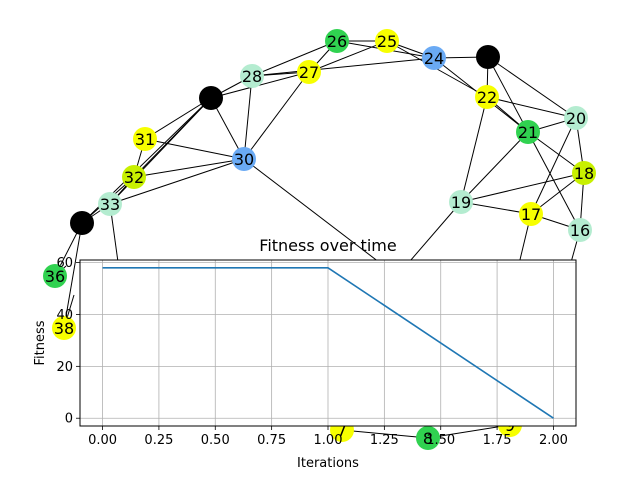 The width and height of the screenshot is (640, 480). I want to click on graph-node: 21, so click(528, 132).